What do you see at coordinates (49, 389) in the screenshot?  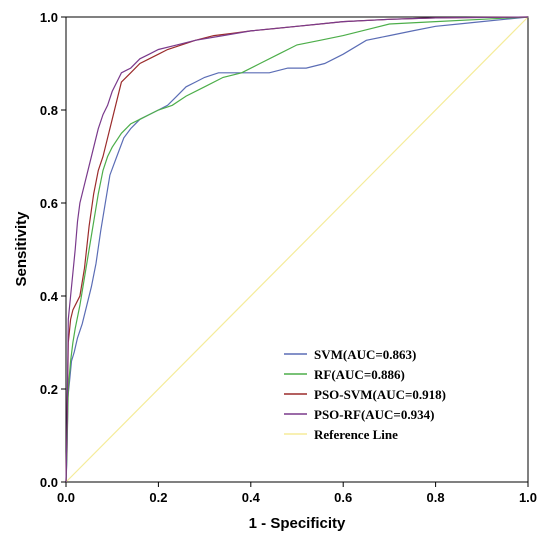 I see `y-tick-label: 0.2` at bounding box center [49, 389].